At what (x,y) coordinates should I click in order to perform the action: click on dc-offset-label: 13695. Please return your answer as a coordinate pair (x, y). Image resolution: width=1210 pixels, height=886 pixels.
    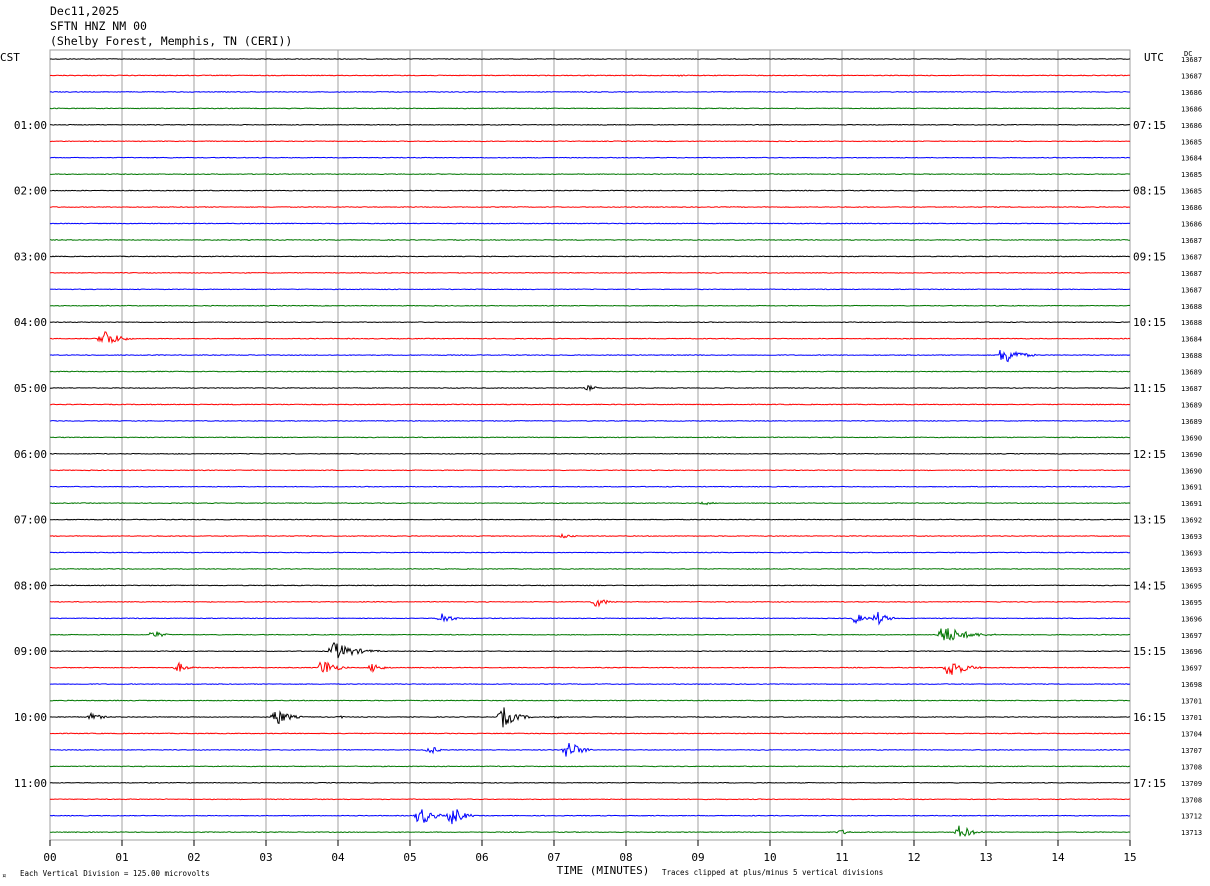
    Looking at the image, I should click on (1191, 603).